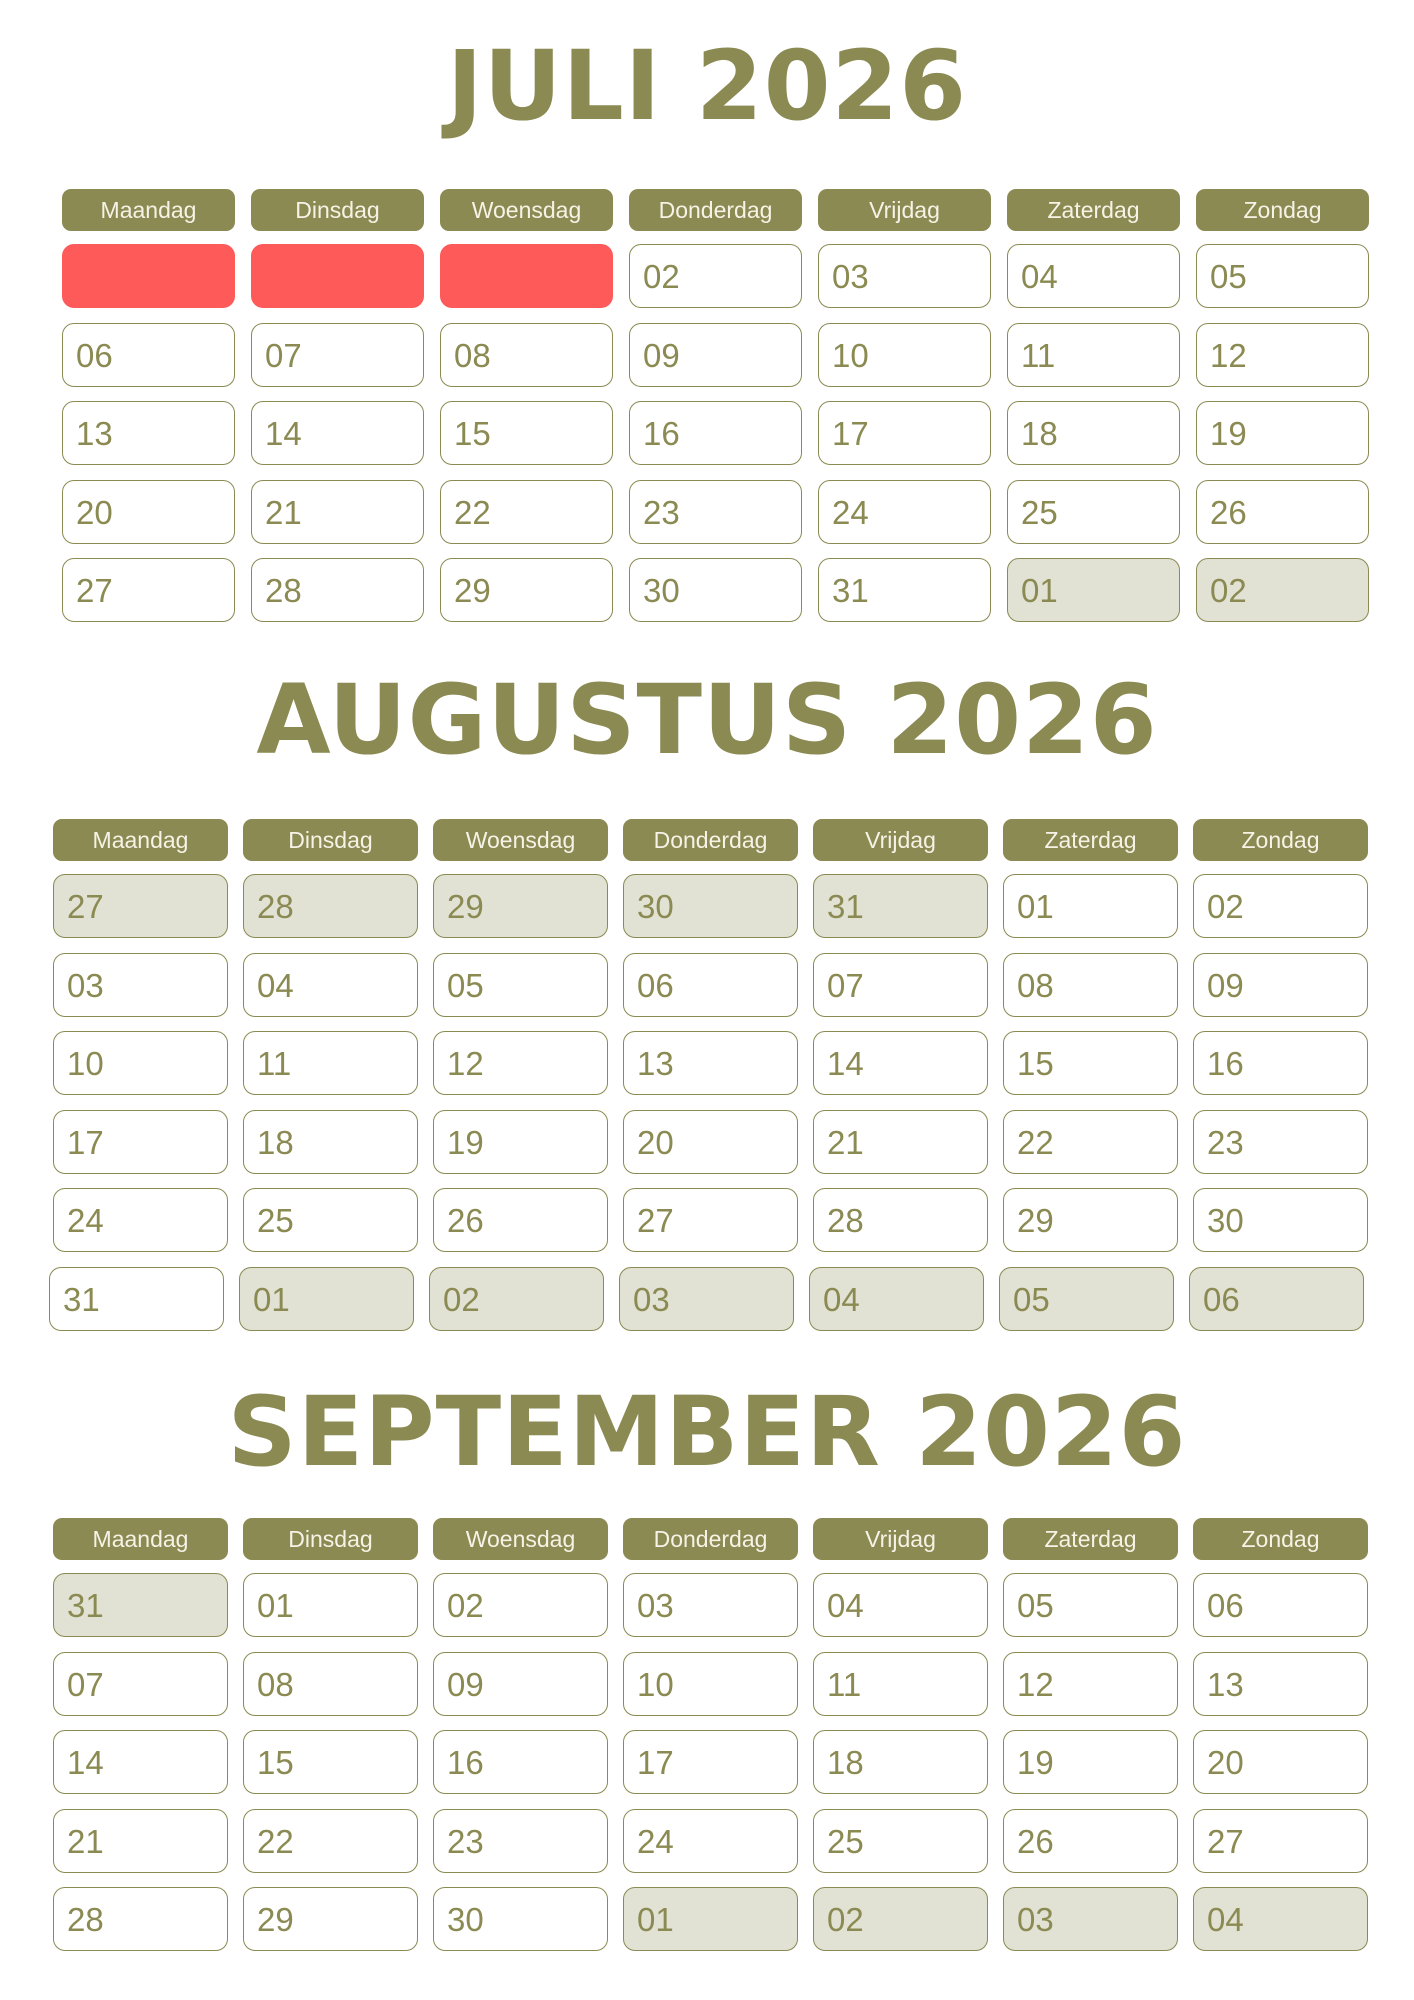 The height and width of the screenshot is (2000, 1414). Describe the element at coordinates (1276, 1298) in the screenshot. I see `adjacent-month-day-cell: 06` at that location.